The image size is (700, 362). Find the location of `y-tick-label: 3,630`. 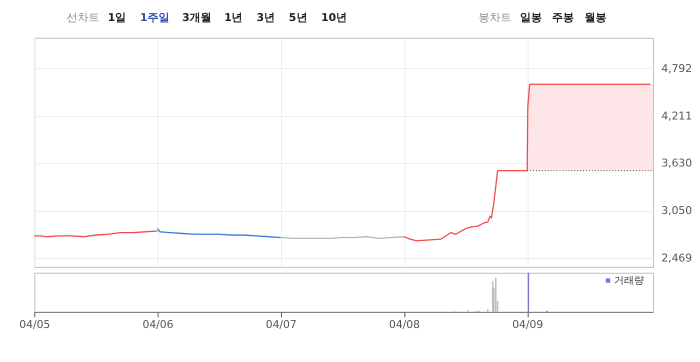

y-tick-label: 3,630 is located at coordinates (676, 163).